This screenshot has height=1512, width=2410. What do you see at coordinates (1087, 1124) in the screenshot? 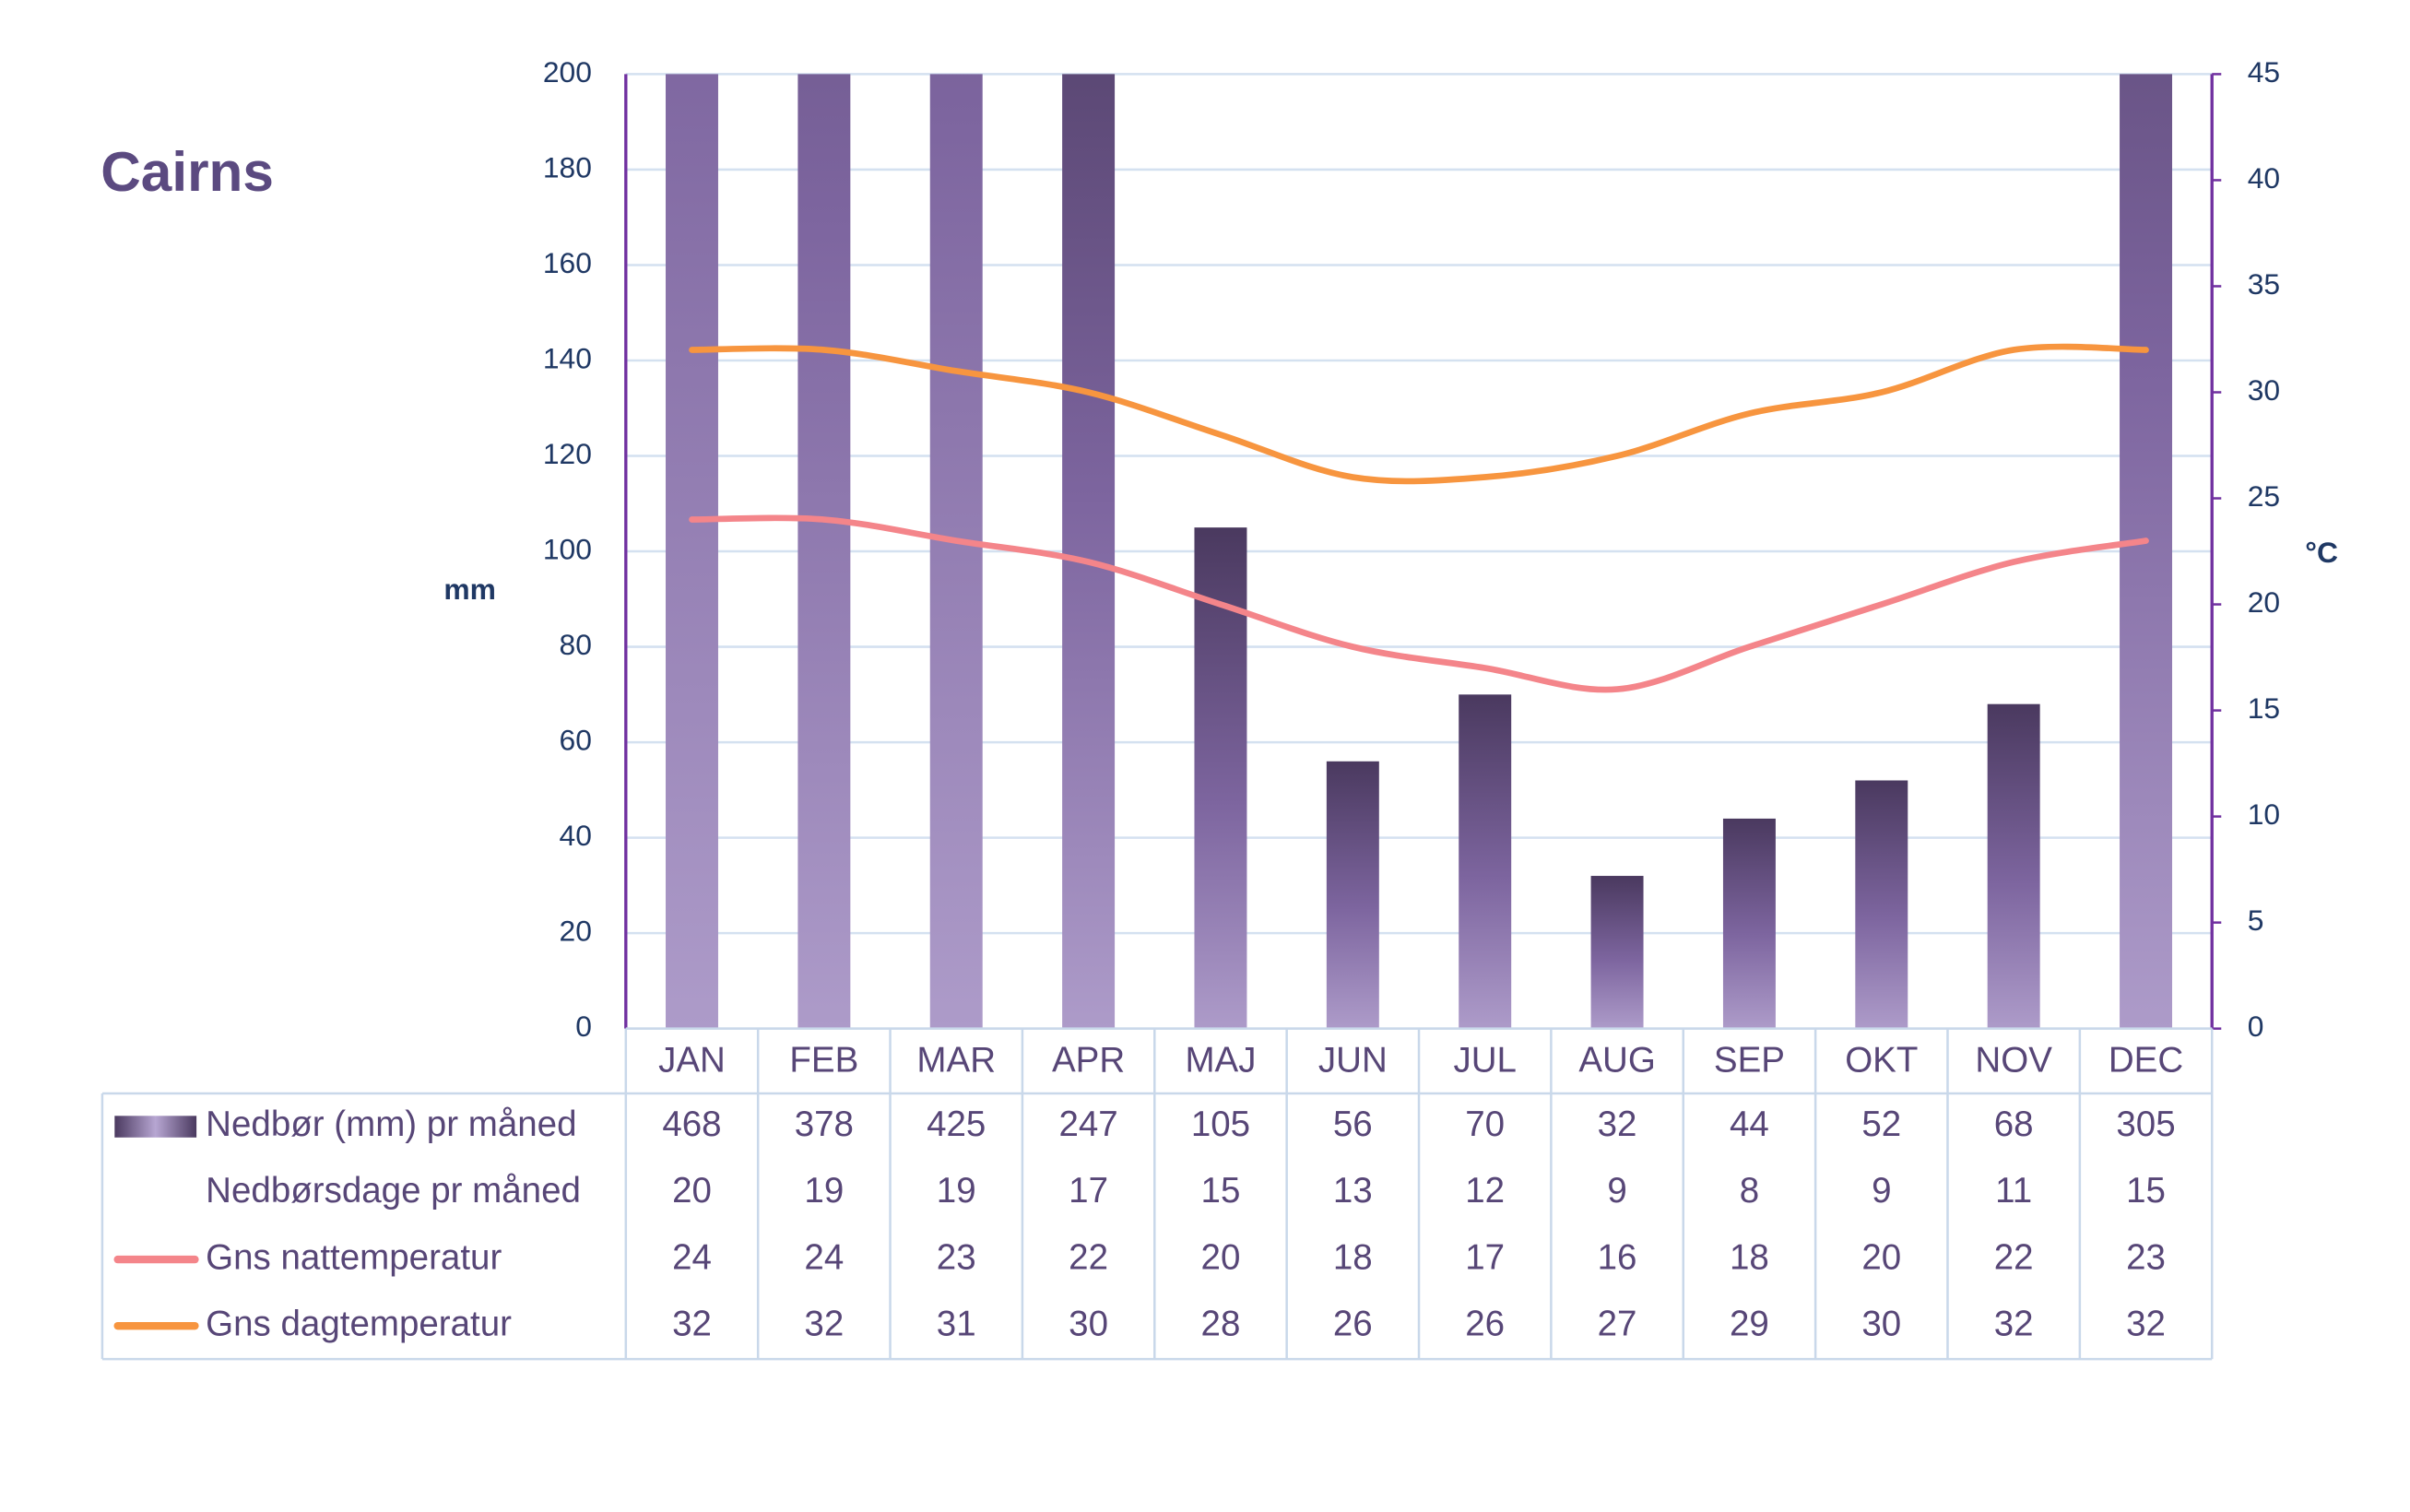
I see `table-value: 247` at bounding box center [1087, 1124].